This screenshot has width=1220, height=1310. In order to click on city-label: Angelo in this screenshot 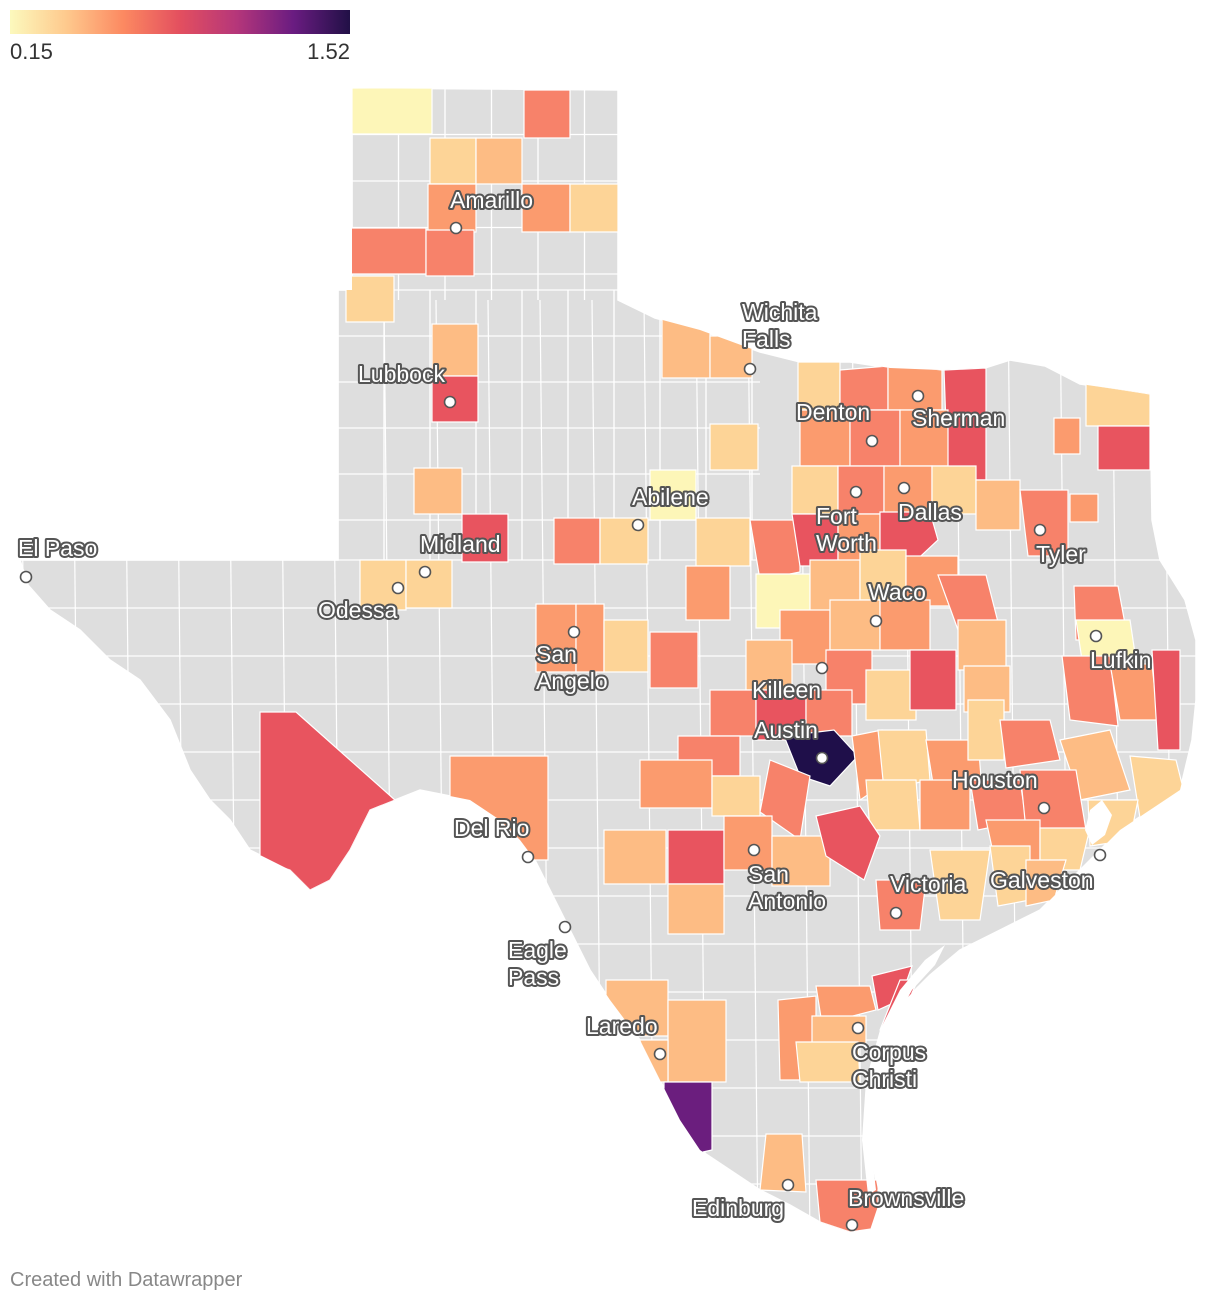, I will do `click(572, 681)`.